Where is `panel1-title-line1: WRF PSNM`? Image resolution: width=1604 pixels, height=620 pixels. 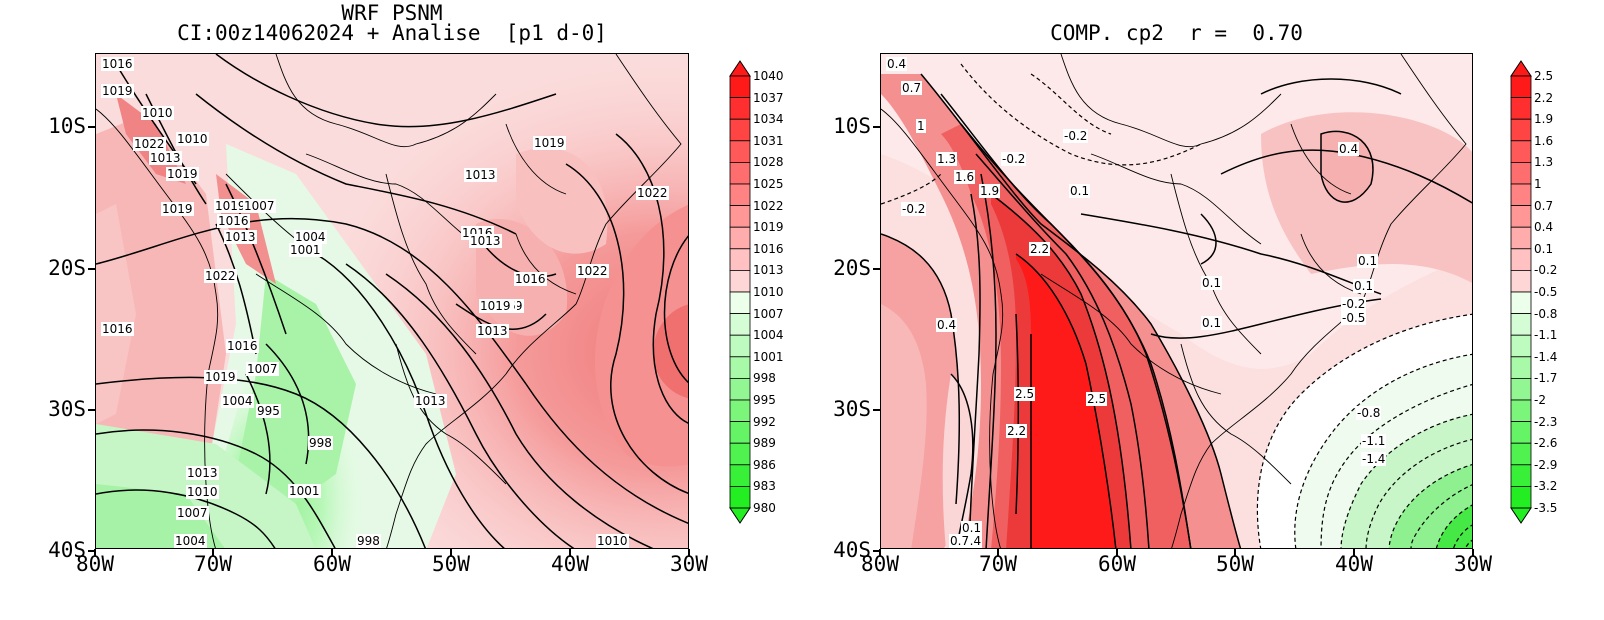 panel1-title-line1: WRF PSNM is located at coordinates (392, 13).